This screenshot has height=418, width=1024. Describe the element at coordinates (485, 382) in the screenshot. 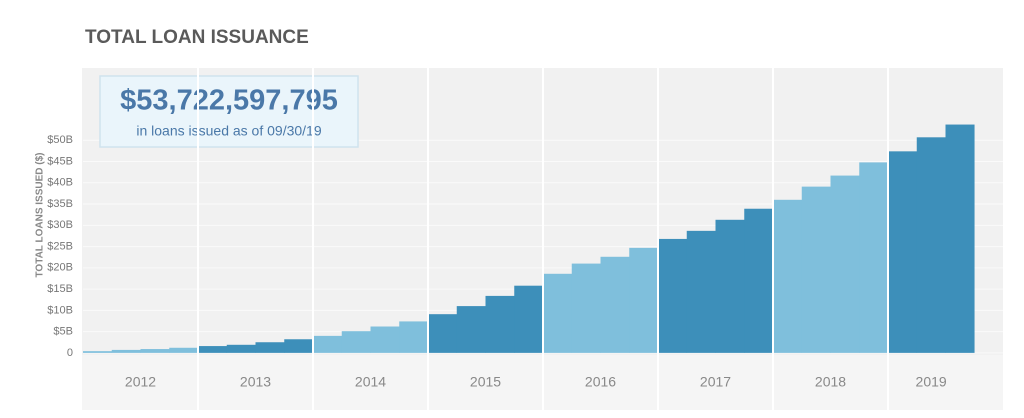

I see `x-tick-label: 2015` at that location.